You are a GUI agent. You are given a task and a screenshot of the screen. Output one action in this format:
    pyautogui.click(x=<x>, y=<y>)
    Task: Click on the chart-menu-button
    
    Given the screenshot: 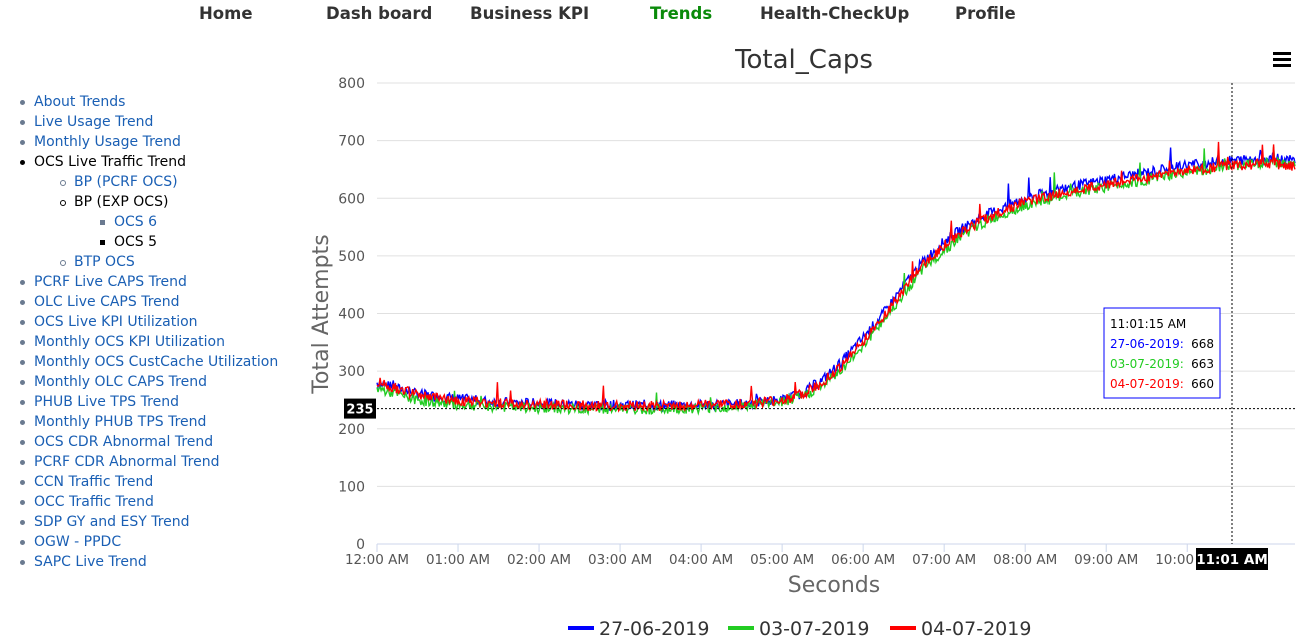 What is the action you would take?
    pyautogui.click(x=1282, y=59)
    